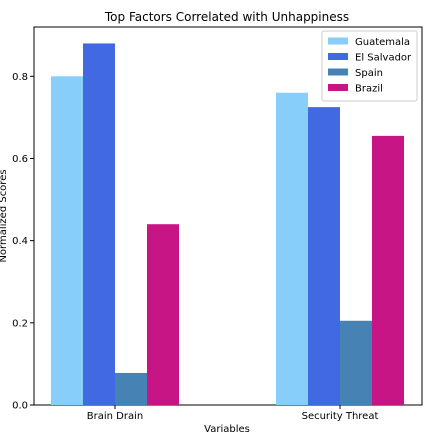 The height and width of the screenshot is (436, 432). I want to click on y-tick-label: 0.8, so click(20, 77).